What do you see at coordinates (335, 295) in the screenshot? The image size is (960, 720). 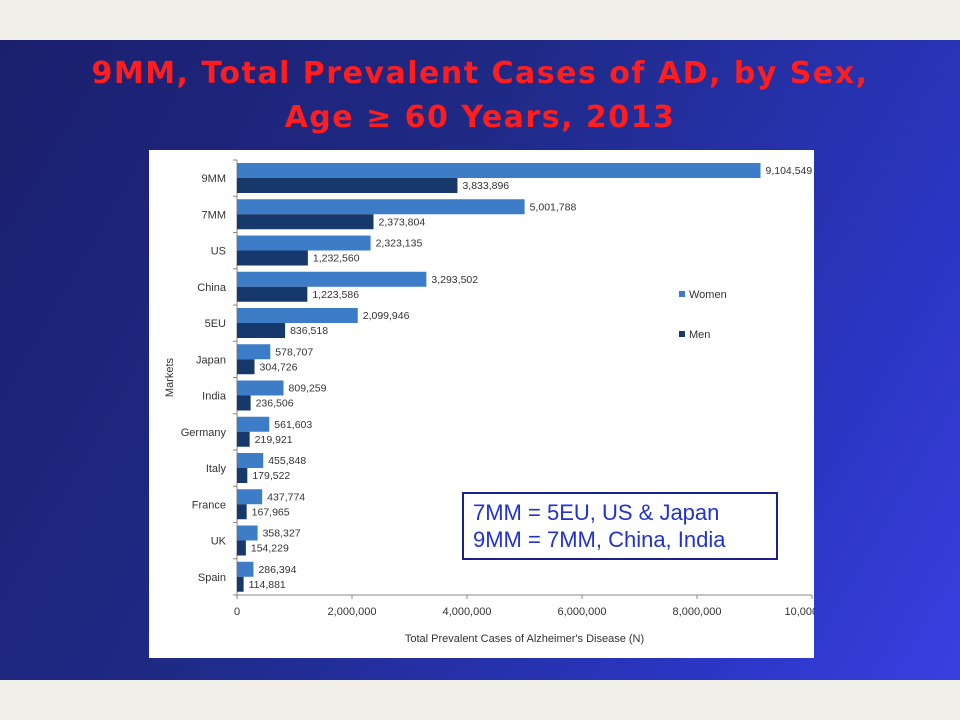 I see `data-label-men: 1,223,586` at bounding box center [335, 295].